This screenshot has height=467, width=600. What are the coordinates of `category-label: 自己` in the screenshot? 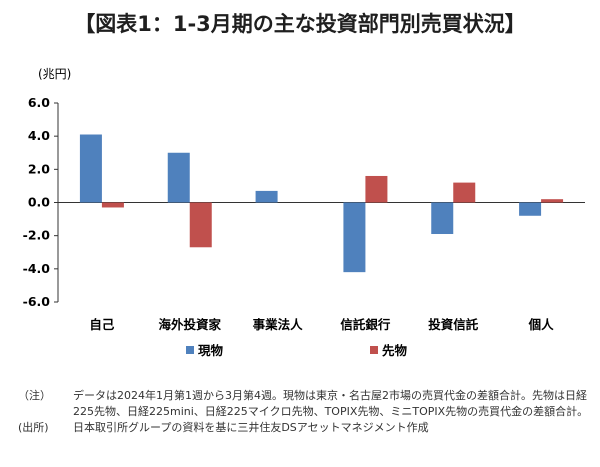 It's located at (102, 324).